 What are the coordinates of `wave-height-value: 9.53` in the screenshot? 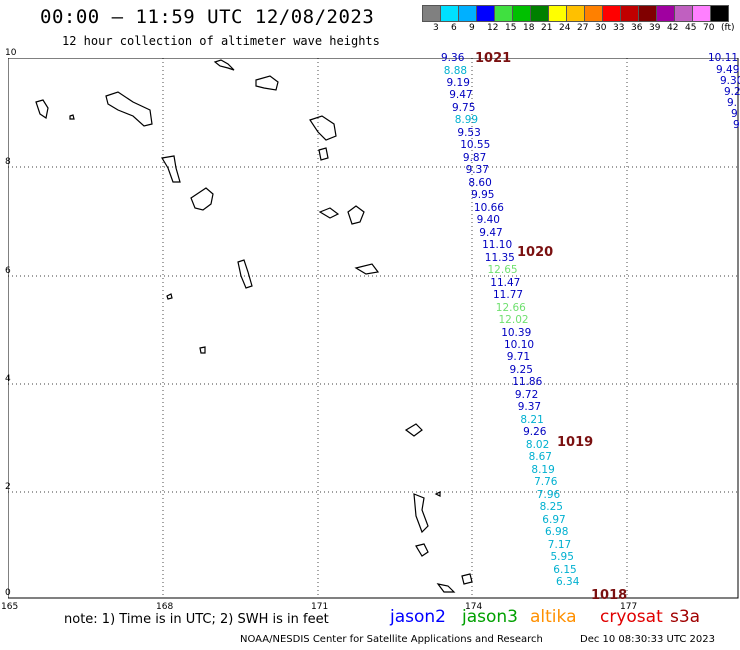 It's located at (469, 132).